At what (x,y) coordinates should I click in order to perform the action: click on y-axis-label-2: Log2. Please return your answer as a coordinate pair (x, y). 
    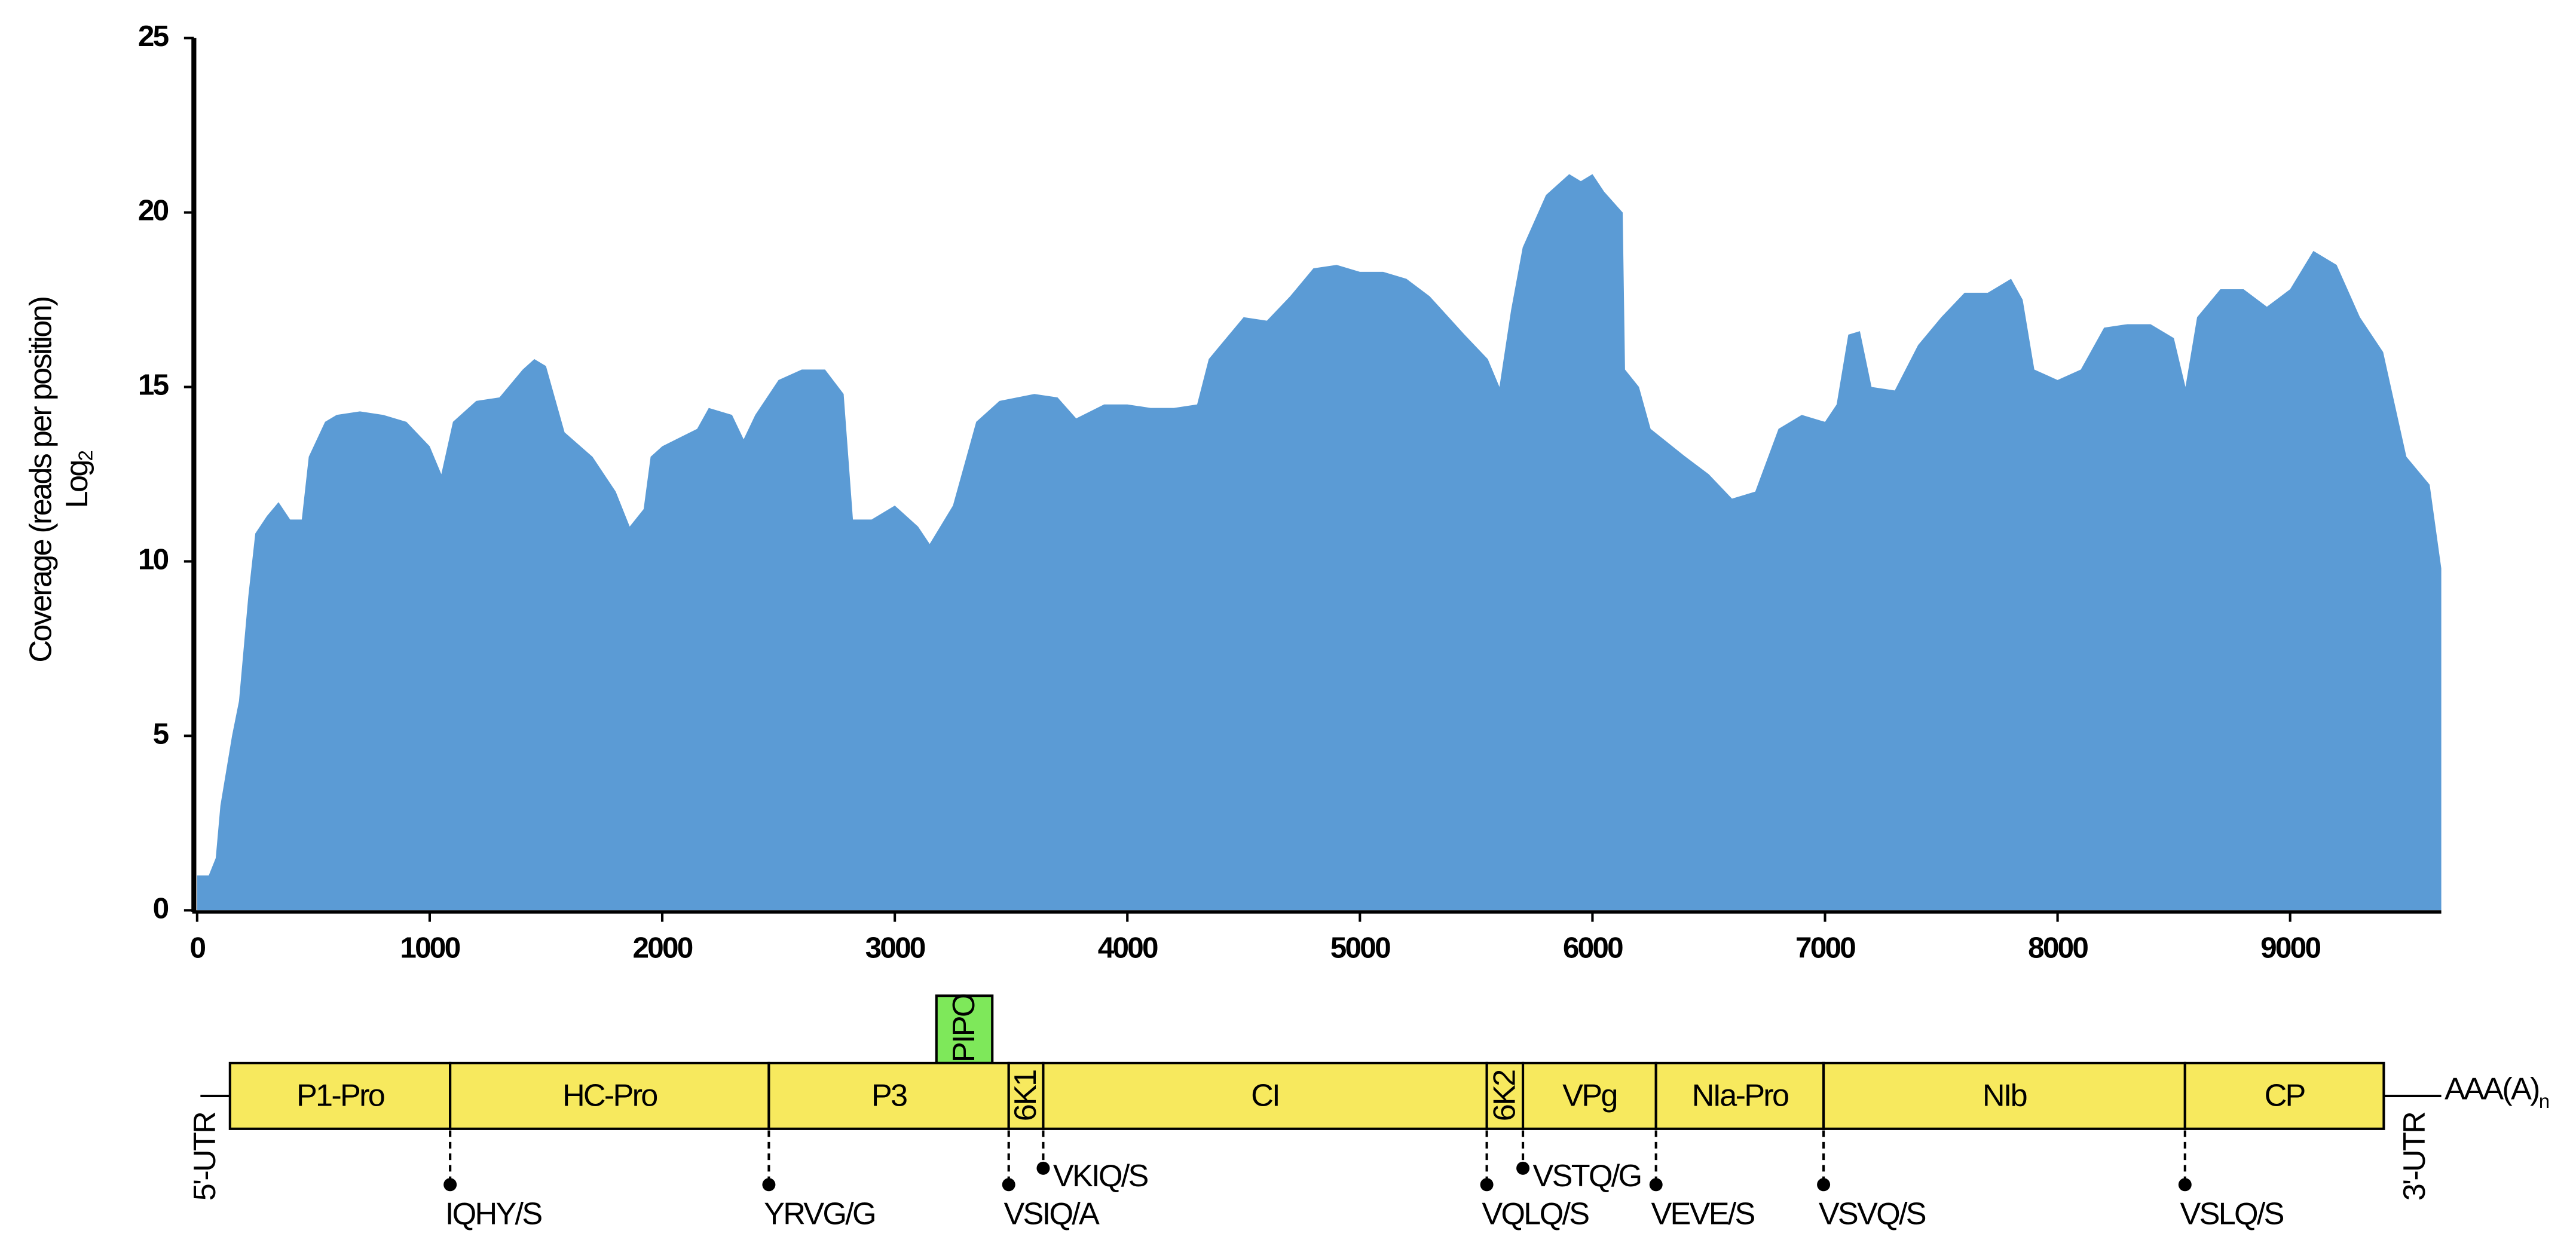
    Looking at the image, I should click on (78, 480).